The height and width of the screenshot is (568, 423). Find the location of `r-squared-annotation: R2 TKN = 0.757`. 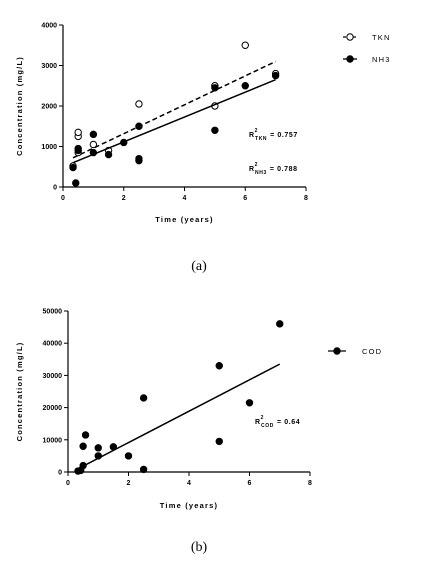

r-squared-annotation: R2 TKN = 0.757 is located at coordinates (273, 135).